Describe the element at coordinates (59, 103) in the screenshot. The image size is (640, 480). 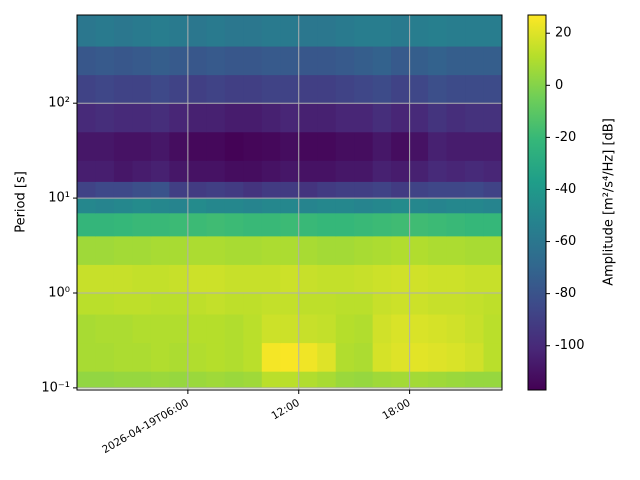
I see `y-tick-label: 10²` at that location.